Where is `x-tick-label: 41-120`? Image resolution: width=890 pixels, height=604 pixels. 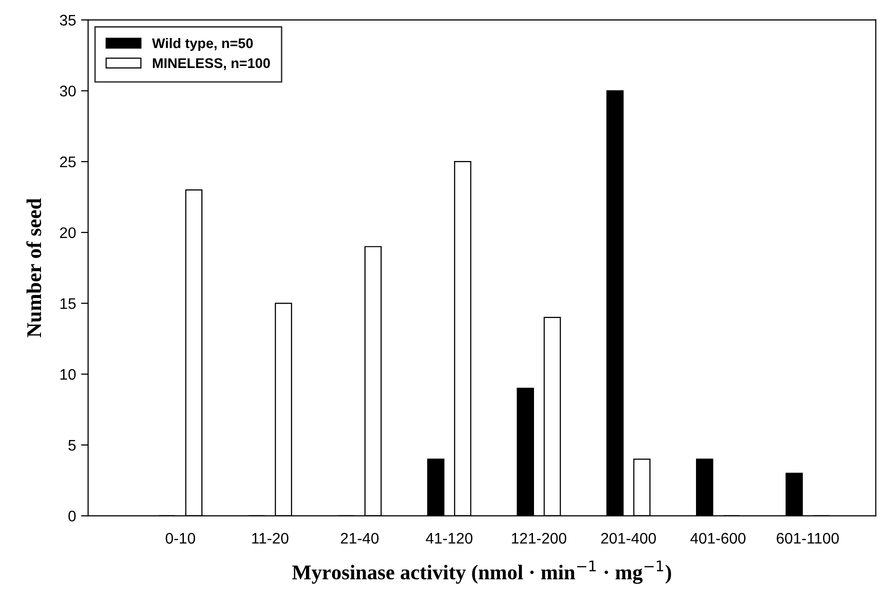
x-tick-label: 41-120 is located at coordinates (449, 538).